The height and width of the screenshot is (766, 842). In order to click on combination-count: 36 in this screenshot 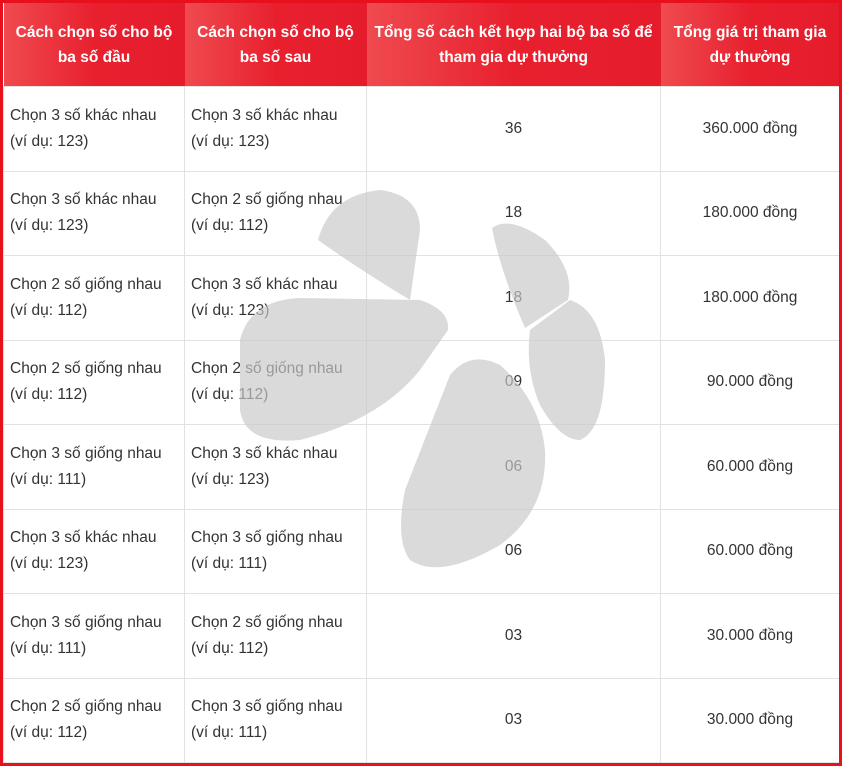, I will do `click(513, 129)`.